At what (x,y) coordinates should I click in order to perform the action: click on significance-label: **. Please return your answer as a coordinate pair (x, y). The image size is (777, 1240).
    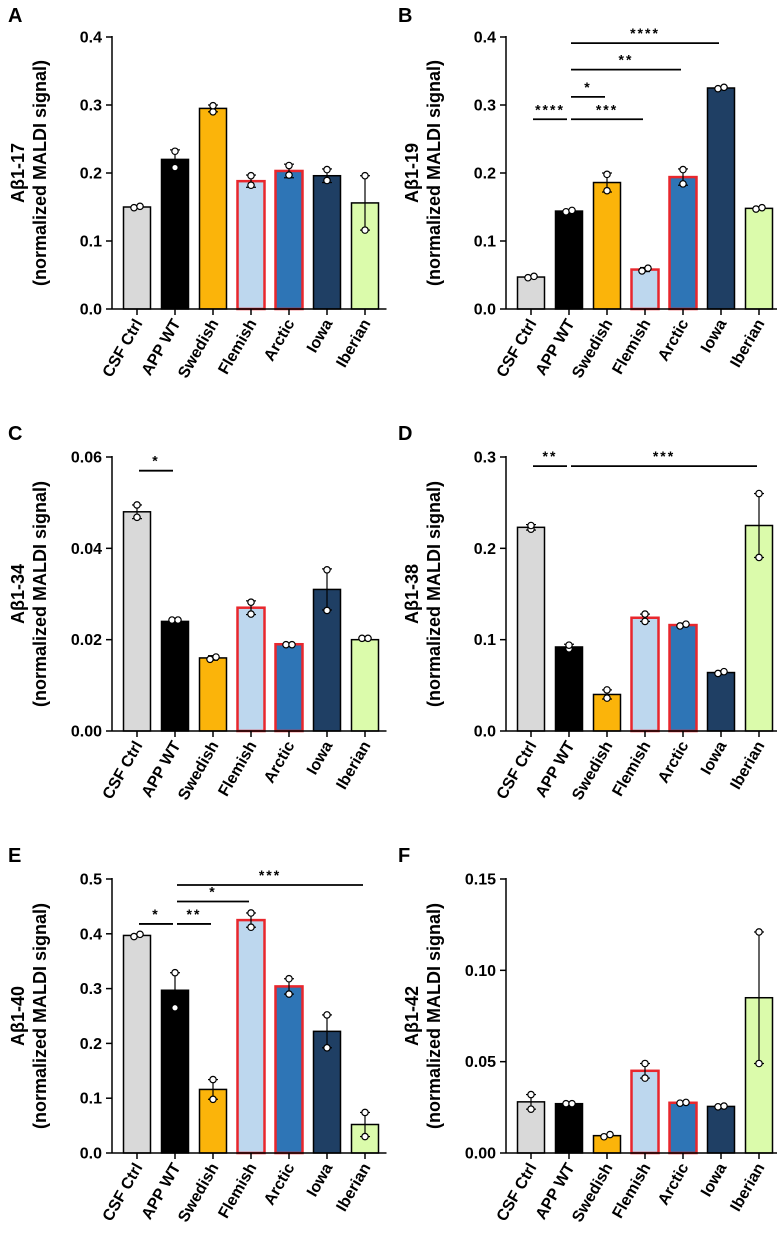
    Looking at the image, I should click on (194, 914).